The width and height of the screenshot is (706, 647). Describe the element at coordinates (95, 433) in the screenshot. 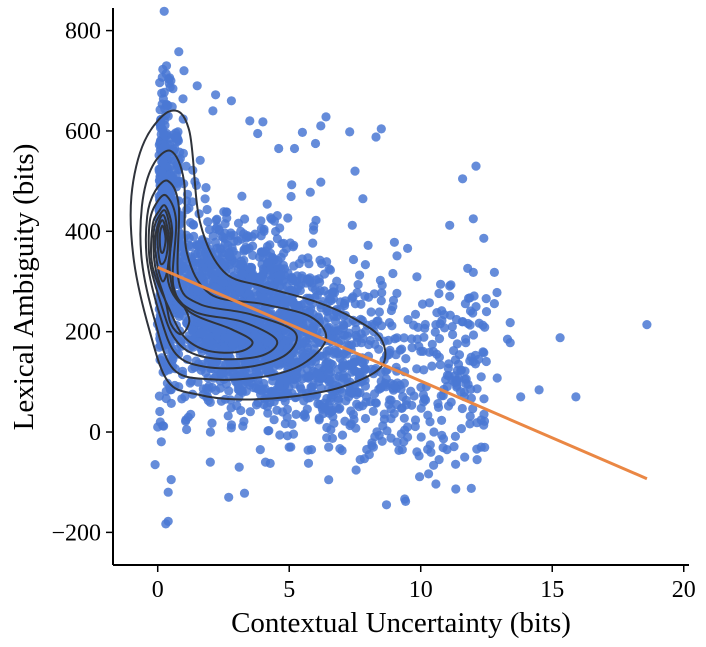

I see `y-tick-label: 0` at that location.